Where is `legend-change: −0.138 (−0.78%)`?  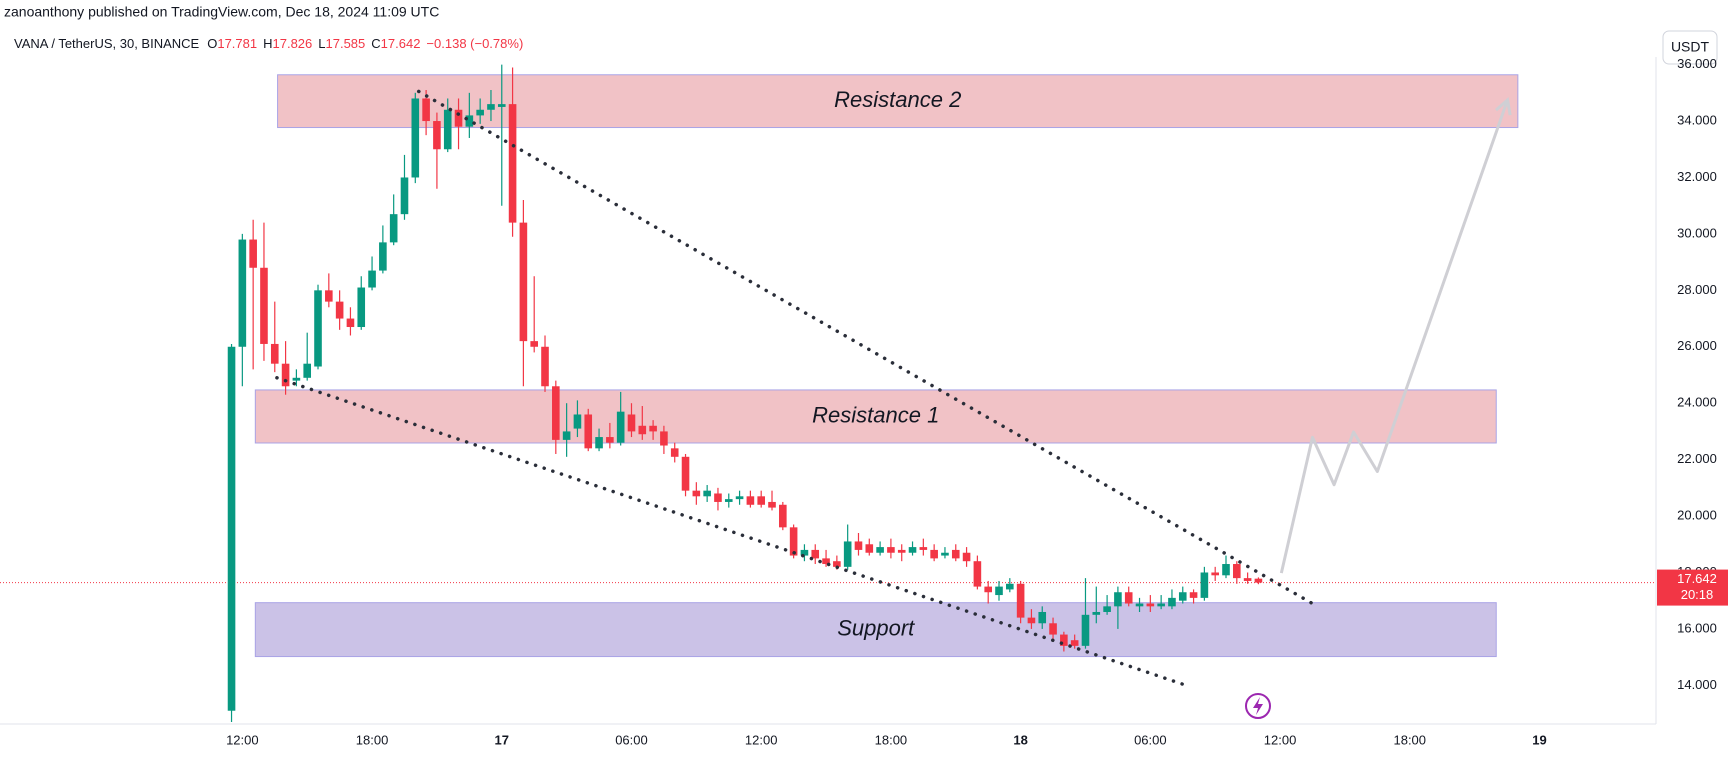
legend-change: −0.138 (−0.78%) is located at coordinates (474, 43).